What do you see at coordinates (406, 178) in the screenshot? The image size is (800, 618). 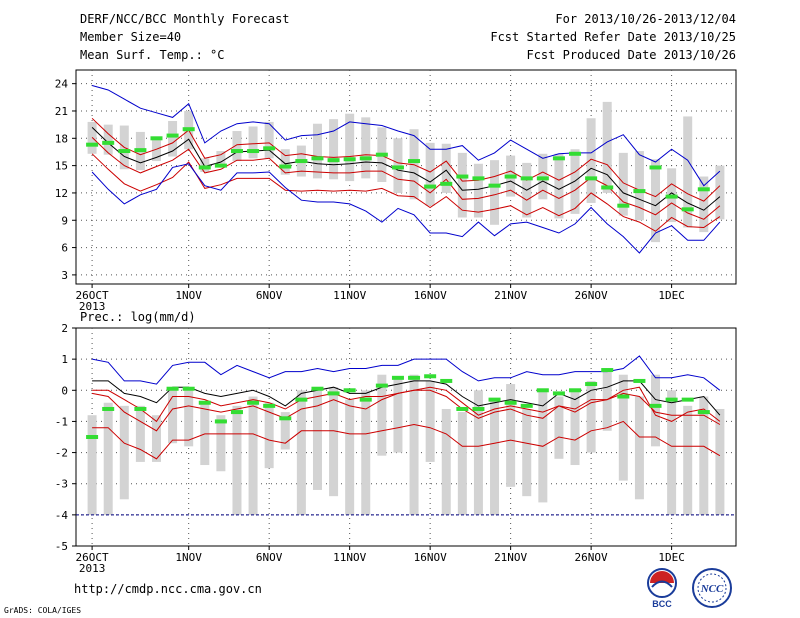 I see `temp-series-lower` at bounding box center [406, 178].